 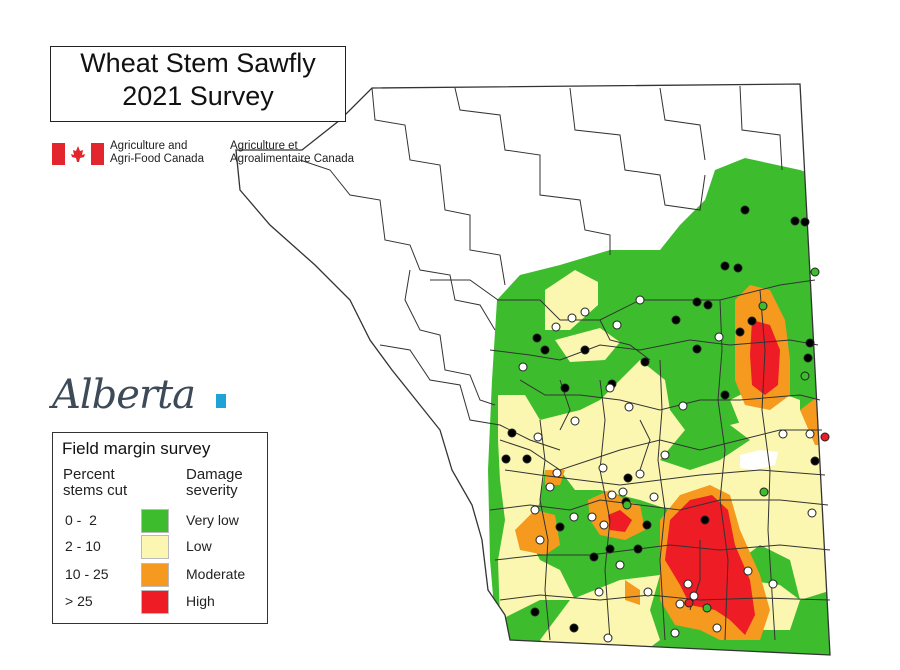 I want to click on legend-item-high: > 25 High, so click(x=160, y=602).